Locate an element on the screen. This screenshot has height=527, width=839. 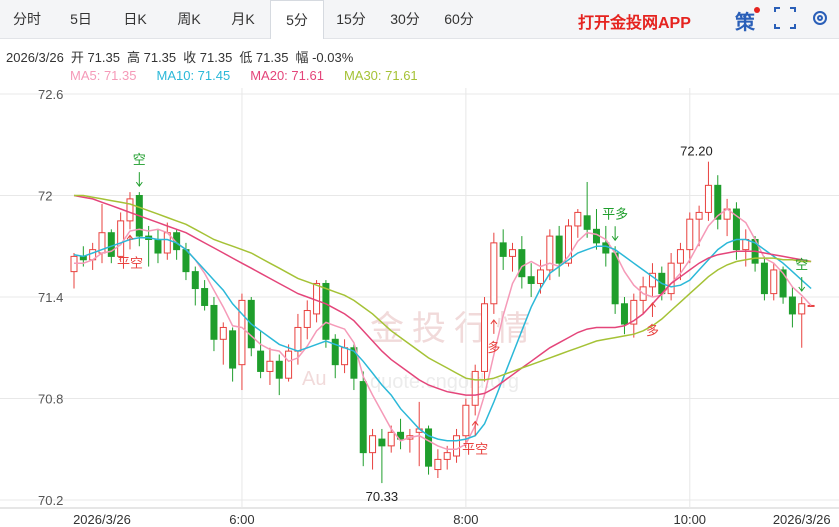
legend-item: MA10: 71.45 is located at coordinates (193, 75).